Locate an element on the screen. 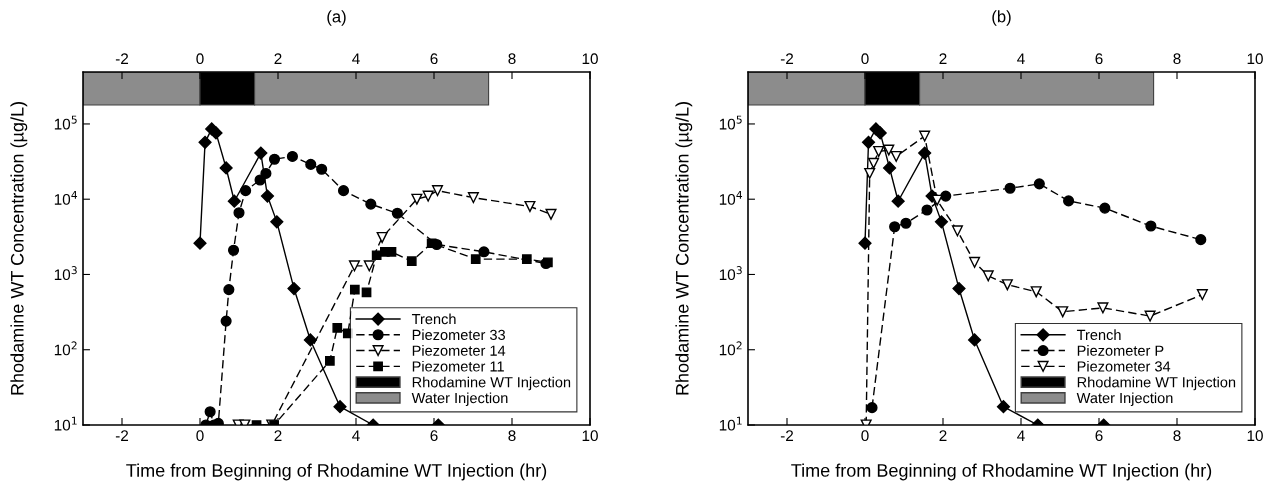 This screenshot has height=493, width=1273. legend-label: Piezometer 33 is located at coordinates (459, 335).